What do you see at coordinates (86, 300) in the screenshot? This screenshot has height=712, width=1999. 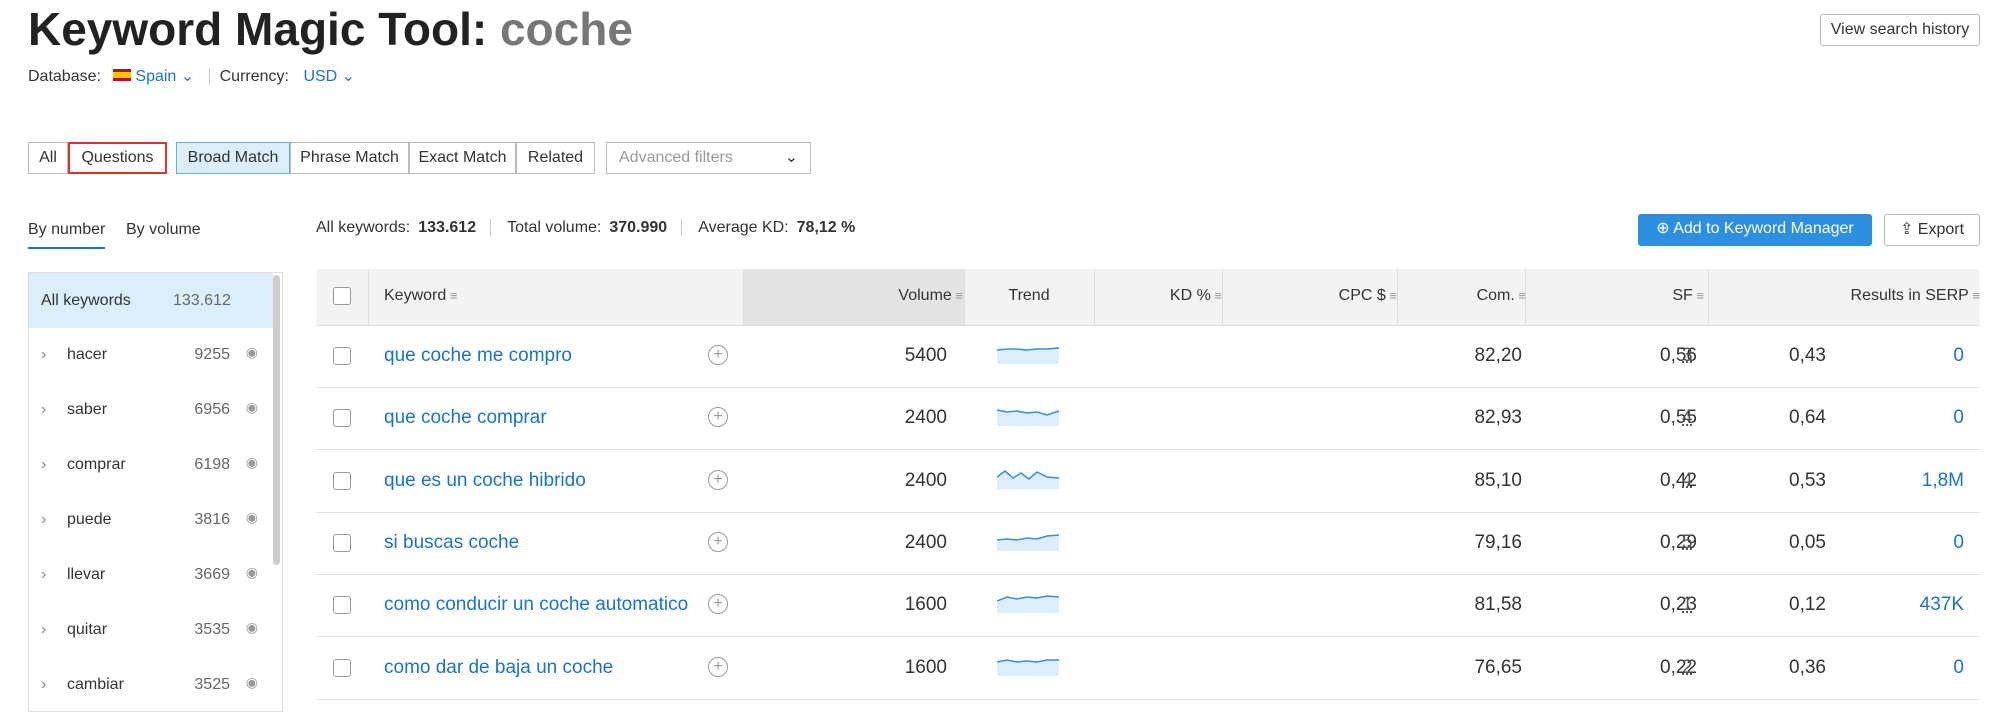 I see `all-label: All keywords` at bounding box center [86, 300].